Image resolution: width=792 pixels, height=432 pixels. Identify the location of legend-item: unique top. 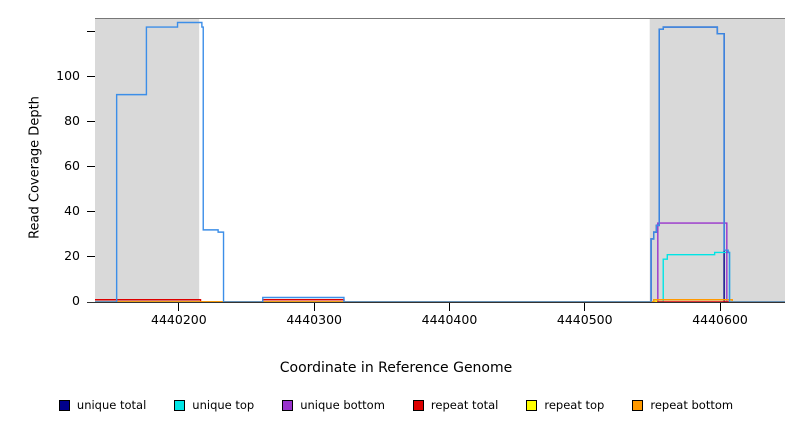
(214, 405).